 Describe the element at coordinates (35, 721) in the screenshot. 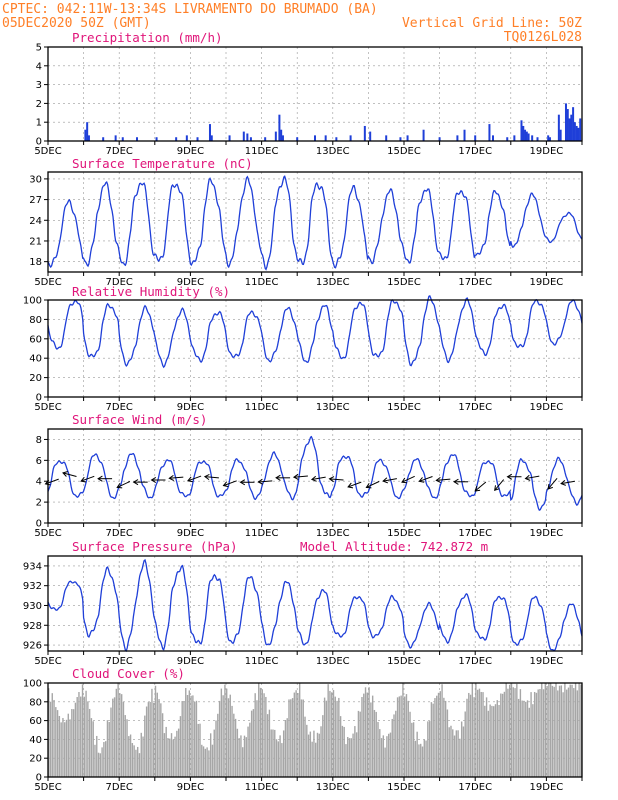

I see `ytick-label: 60` at that location.